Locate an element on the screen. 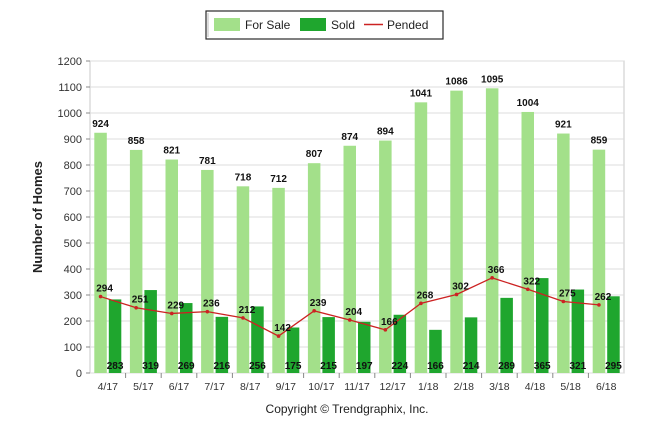  label-pended: 204 is located at coordinates (353, 312).